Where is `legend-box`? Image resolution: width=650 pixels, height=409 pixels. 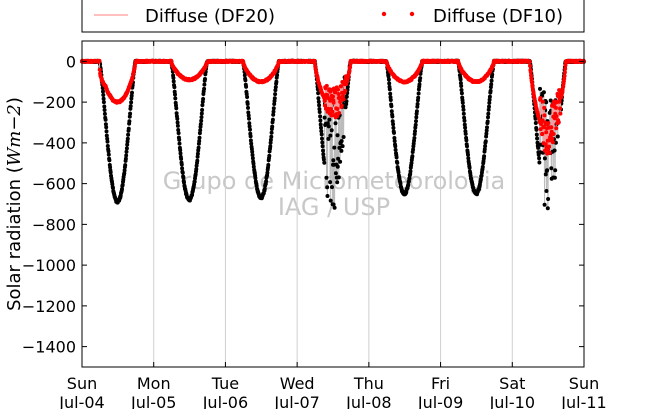
legend-box is located at coordinates (333, 16).